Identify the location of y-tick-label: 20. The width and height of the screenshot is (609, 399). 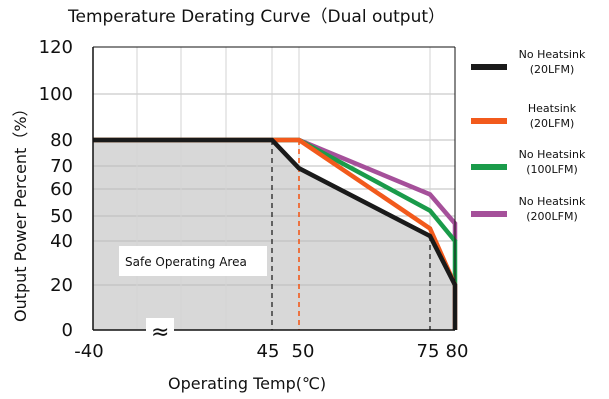
(61, 285).